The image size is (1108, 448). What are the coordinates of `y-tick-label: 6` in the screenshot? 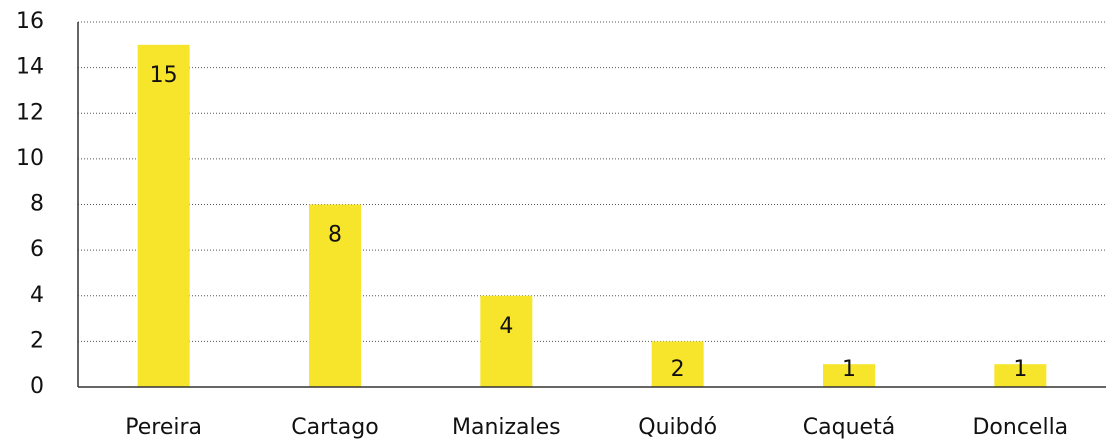 It's located at (37, 249).